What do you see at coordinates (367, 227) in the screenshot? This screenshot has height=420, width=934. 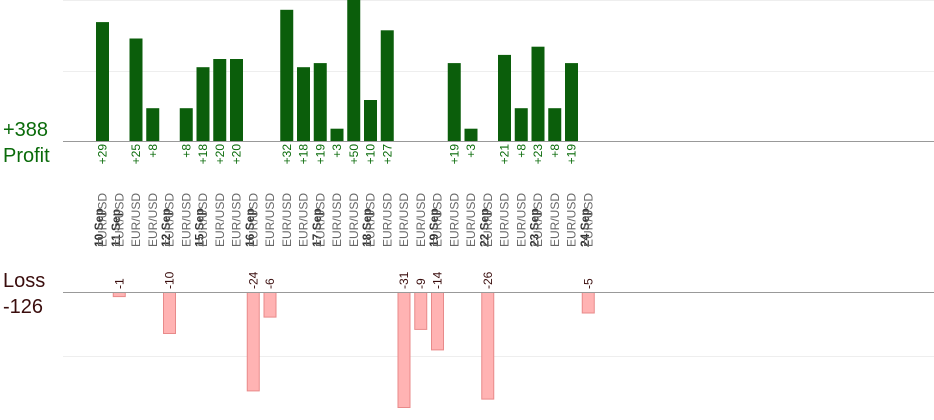 I see `date-label: 18 Sep` at bounding box center [367, 227].